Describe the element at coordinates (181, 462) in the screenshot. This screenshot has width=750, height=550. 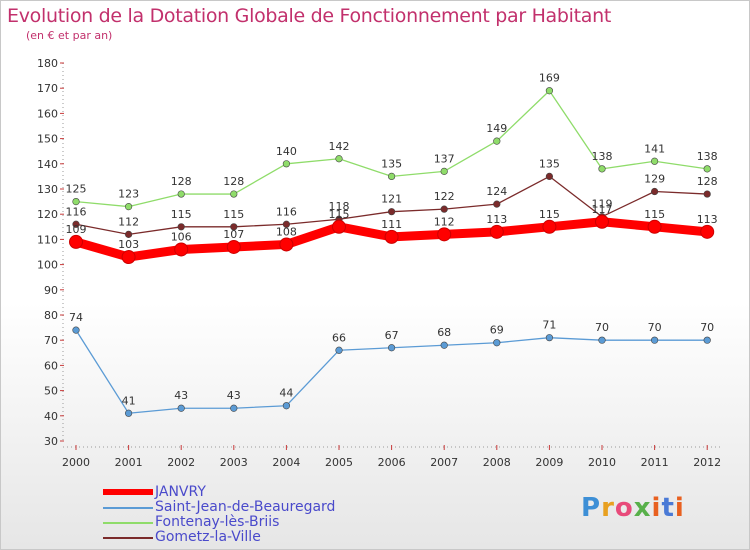
I see `x-tick-label: 2002` at that location.